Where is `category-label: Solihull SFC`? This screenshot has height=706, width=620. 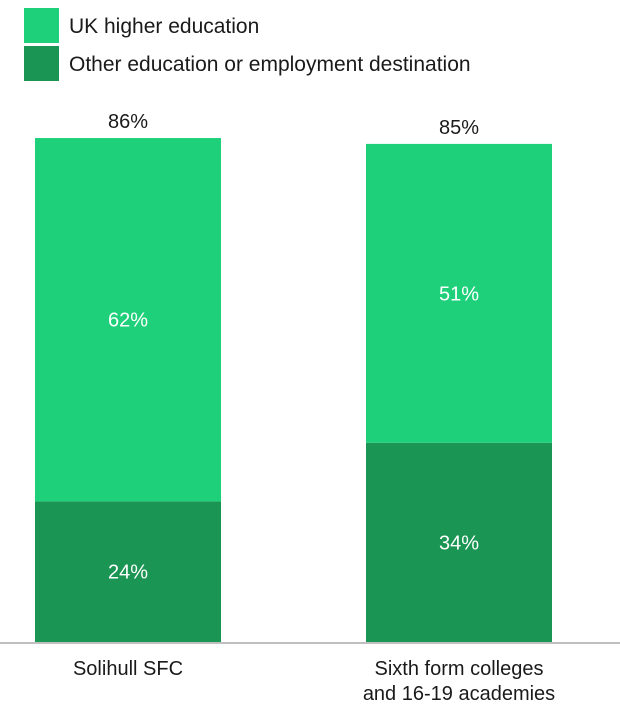
category-label: Solihull SFC is located at coordinates (128, 669).